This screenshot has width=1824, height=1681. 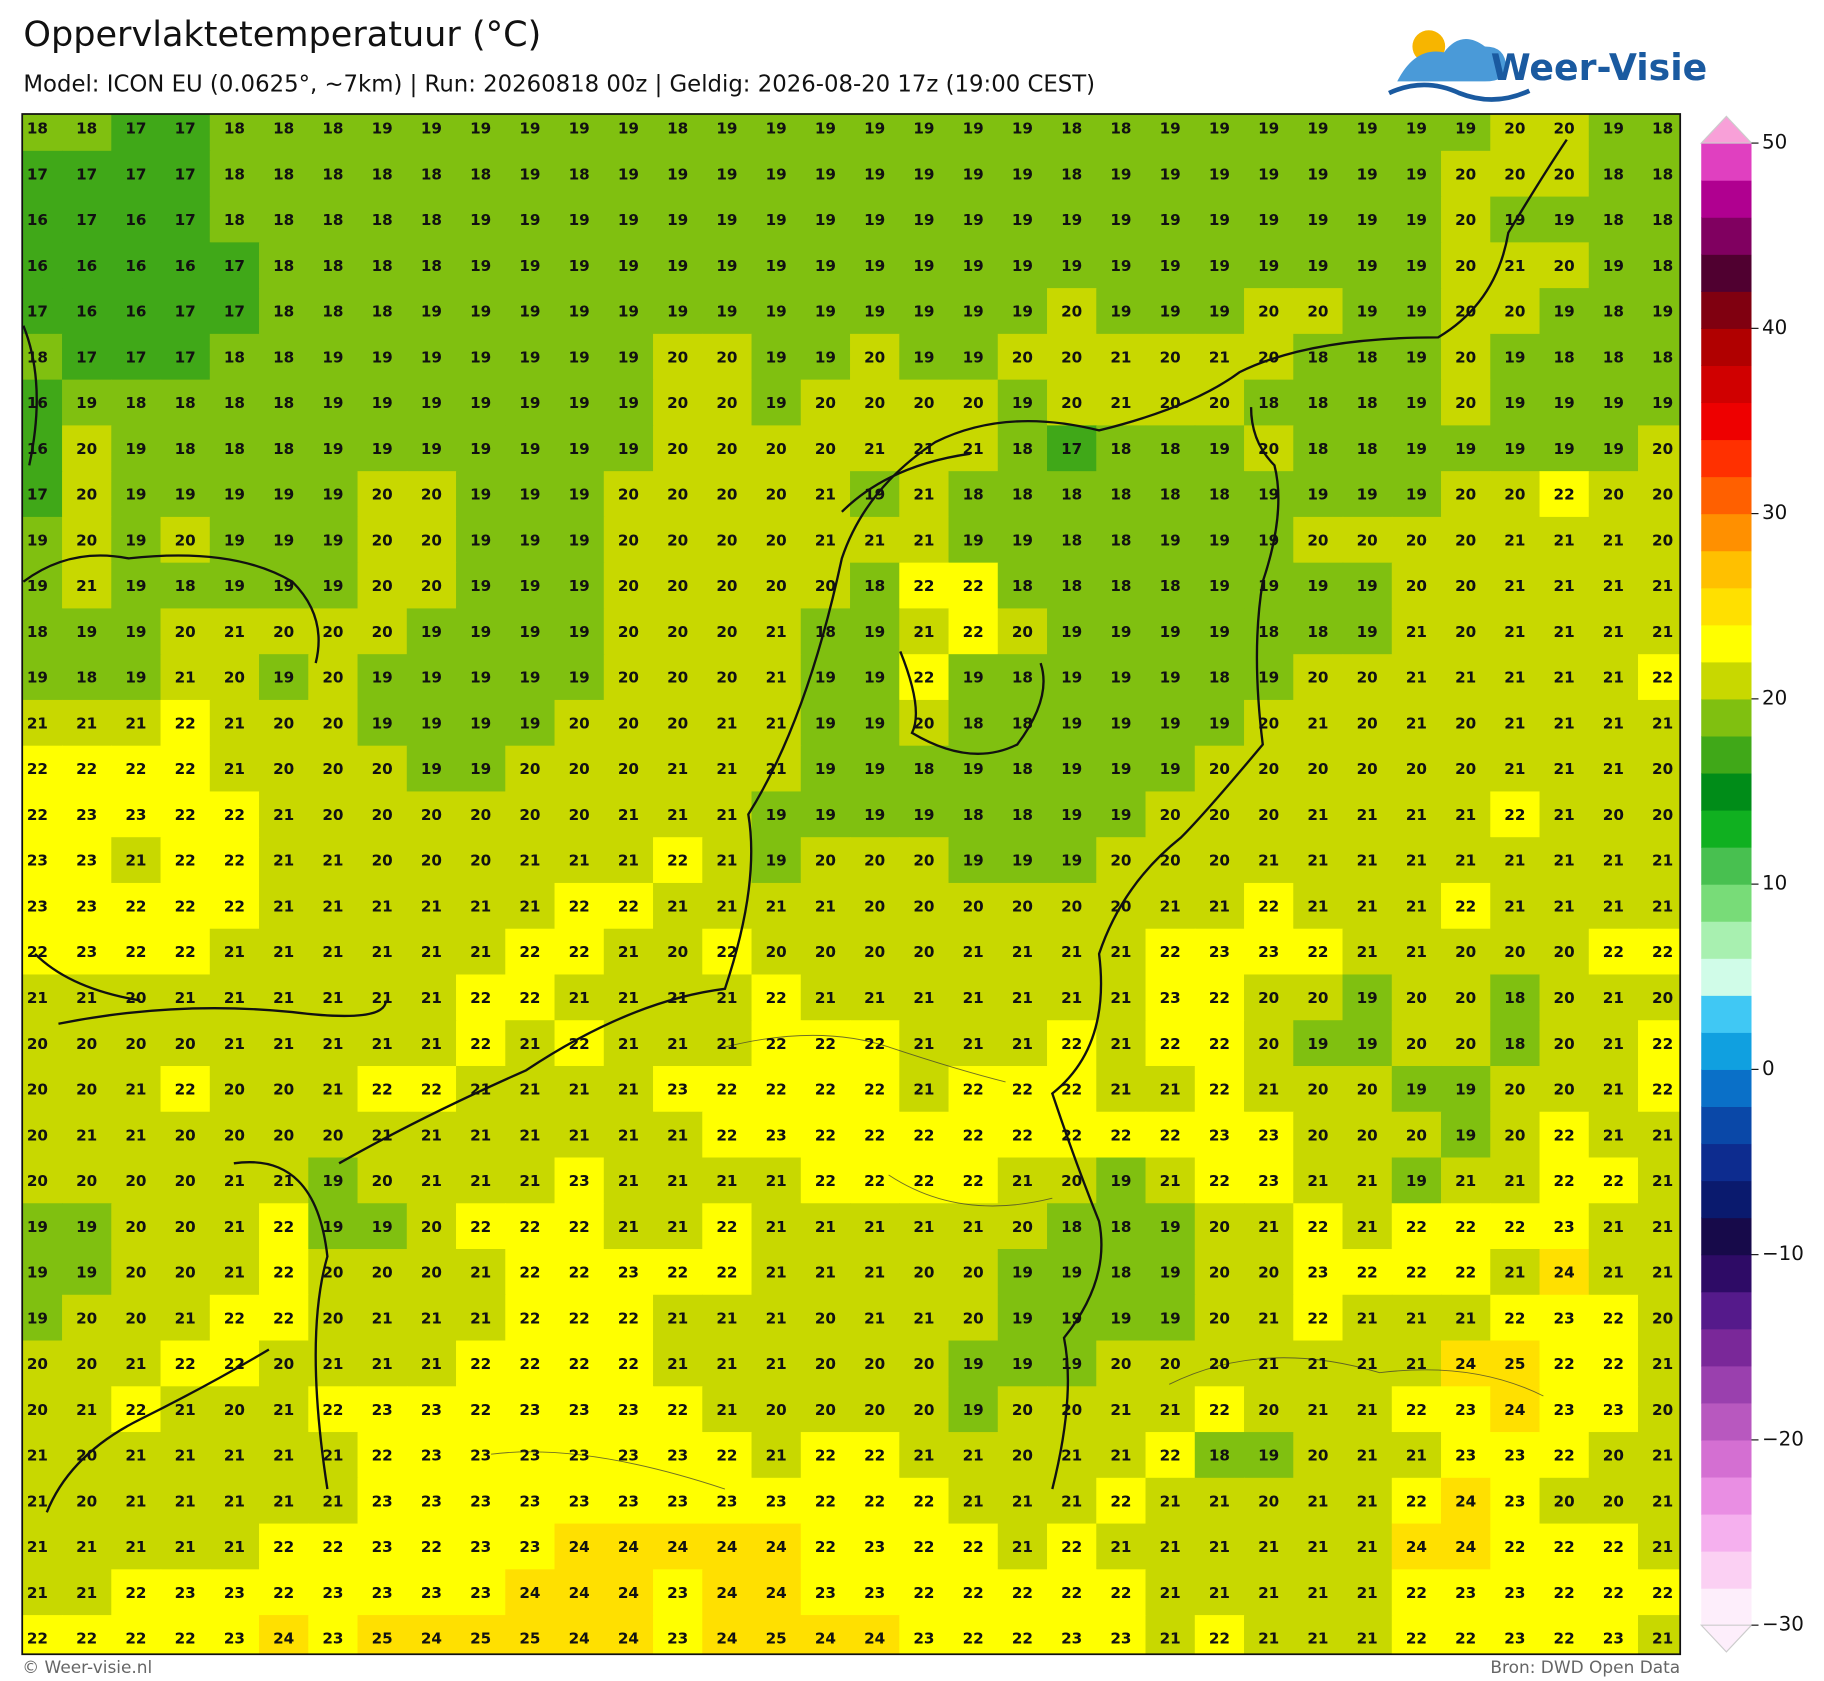 What do you see at coordinates (579, 1547) in the screenshot?
I see `temperature-label: 24` at bounding box center [579, 1547].